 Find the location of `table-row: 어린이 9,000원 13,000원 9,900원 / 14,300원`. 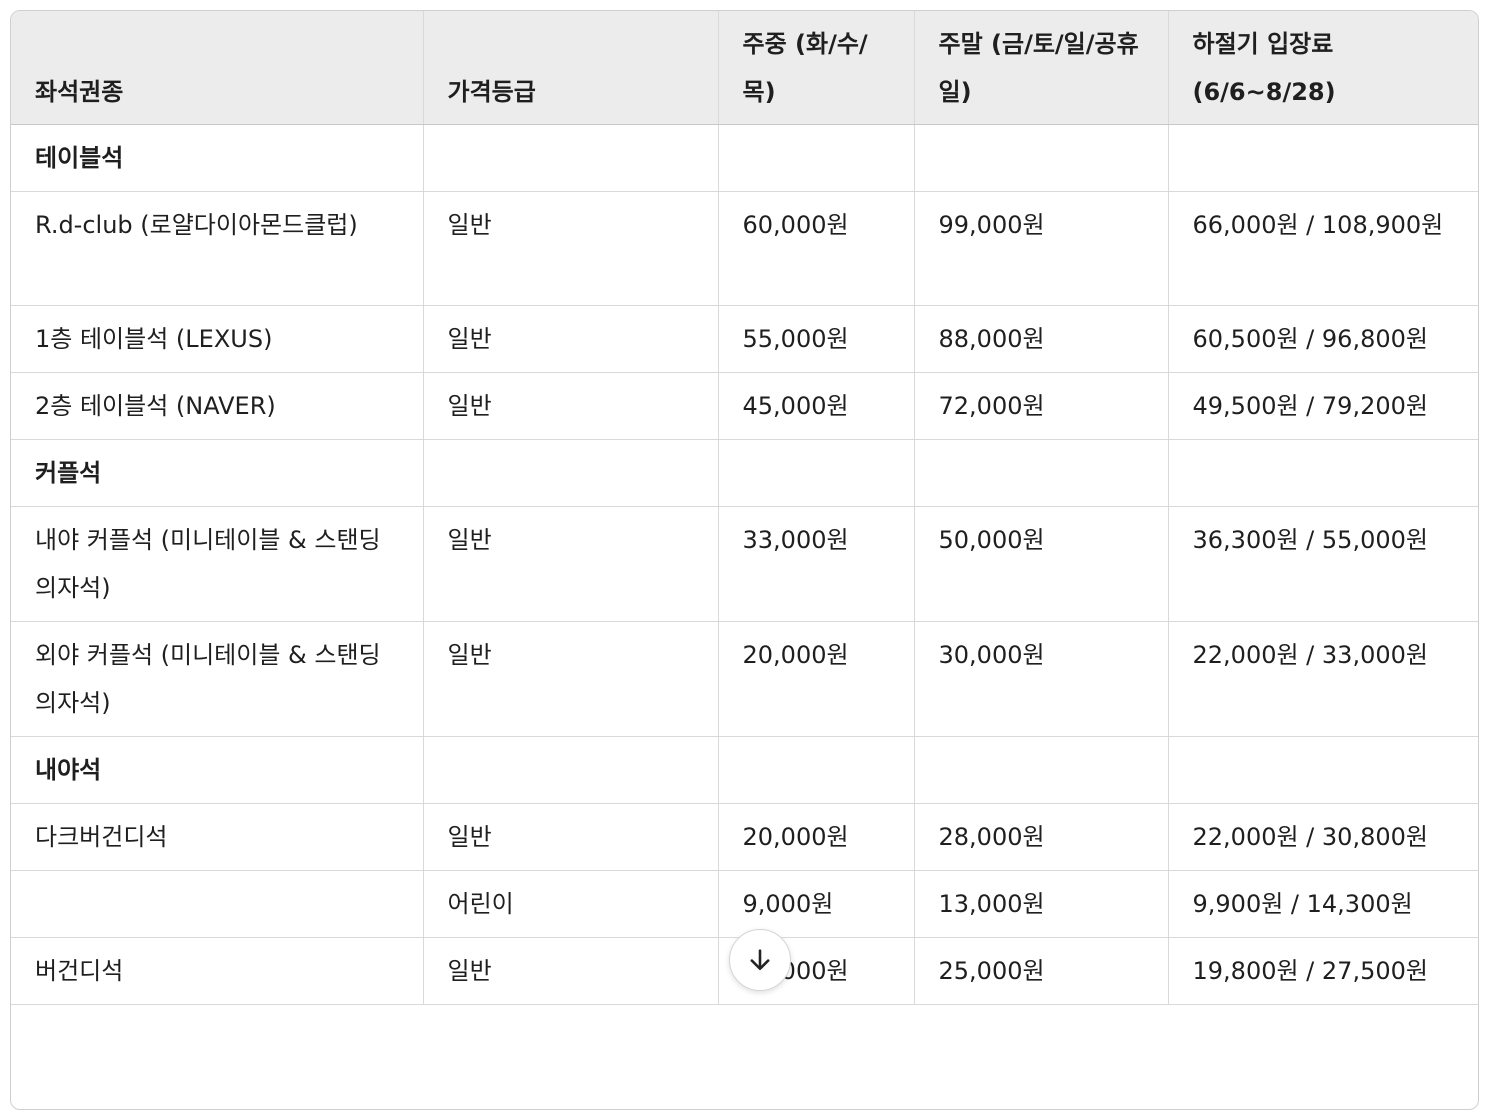

table-row: 어린이 9,000원 13,000원 9,900원 / 14,300원 is located at coordinates (744, 904).